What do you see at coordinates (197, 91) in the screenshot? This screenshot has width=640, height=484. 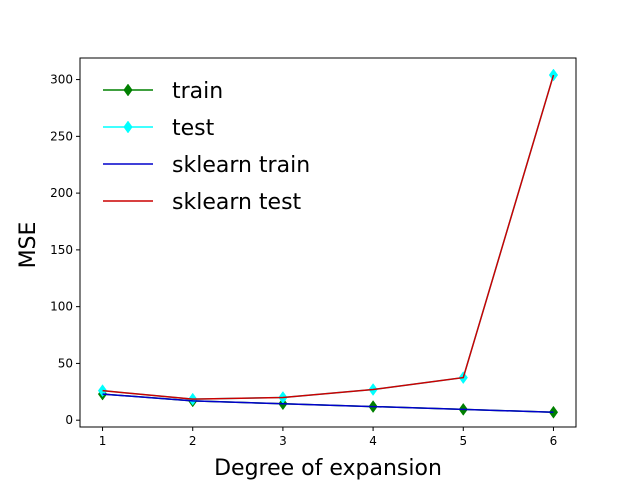 I see `legend-label-train: train` at bounding box center [197, 91].